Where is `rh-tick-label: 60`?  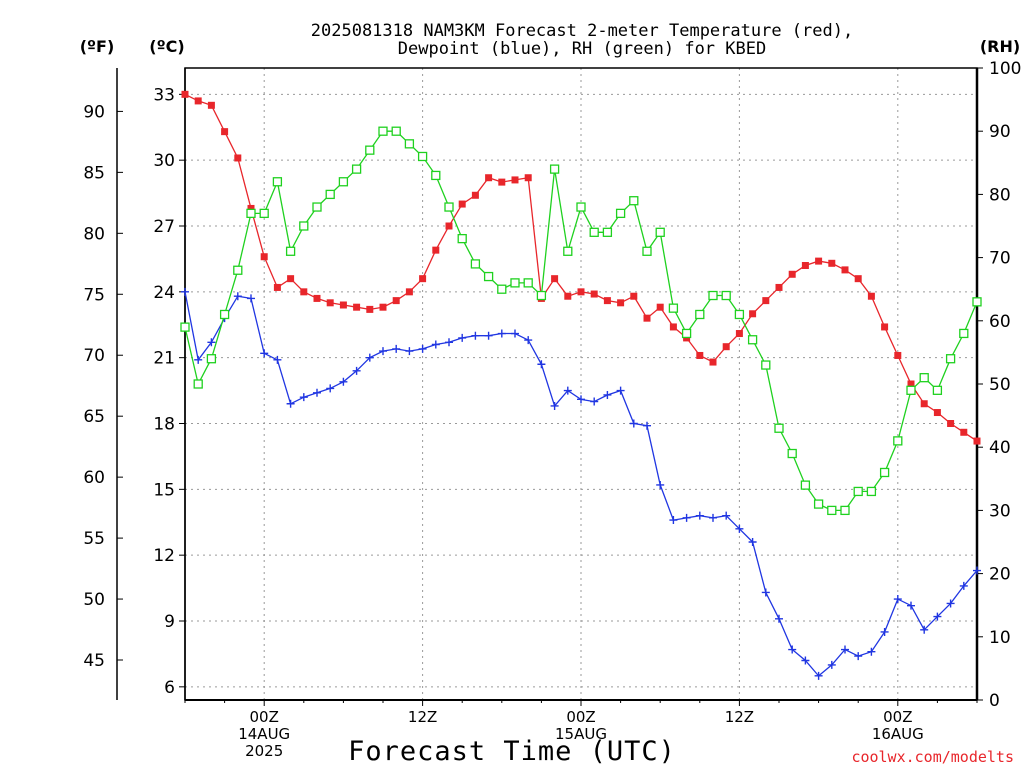 rh-tick-label: 60 is located at coordinates (1000, 322).